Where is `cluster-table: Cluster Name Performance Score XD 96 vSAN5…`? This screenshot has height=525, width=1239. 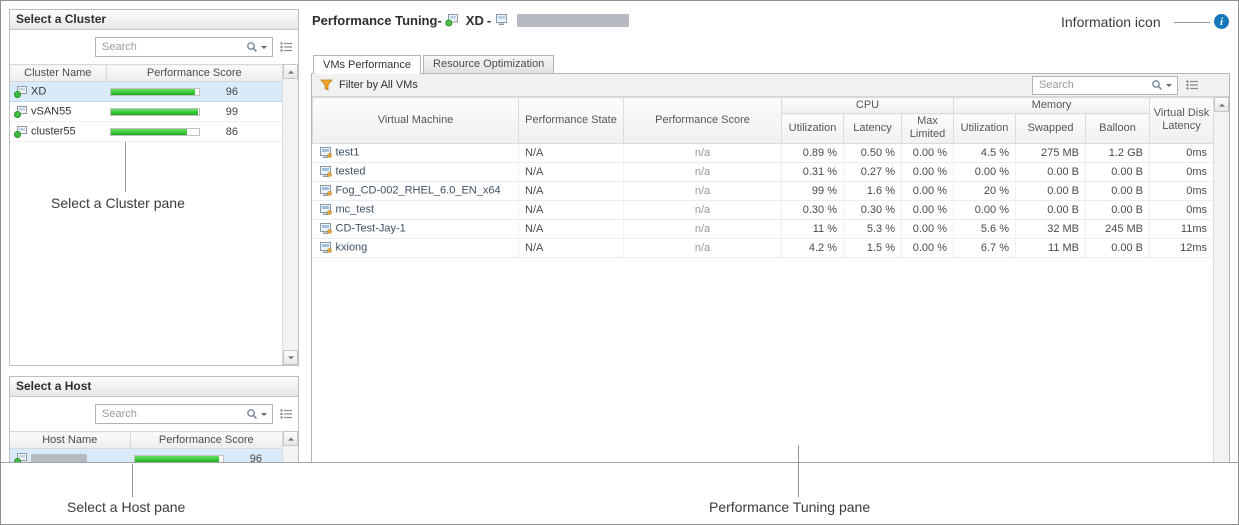
cluster-table: Cluster Name Performance Score XD 96 vSAN5… is located at coordinates (146, 103).